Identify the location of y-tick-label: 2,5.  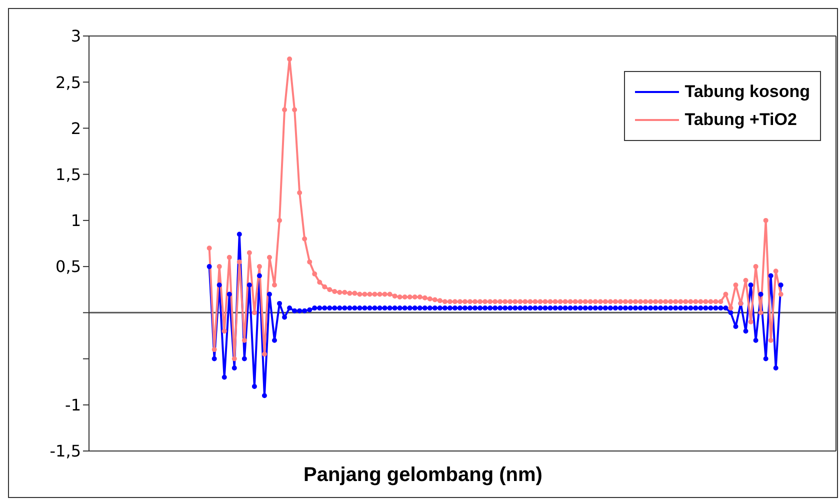
(68, 82).